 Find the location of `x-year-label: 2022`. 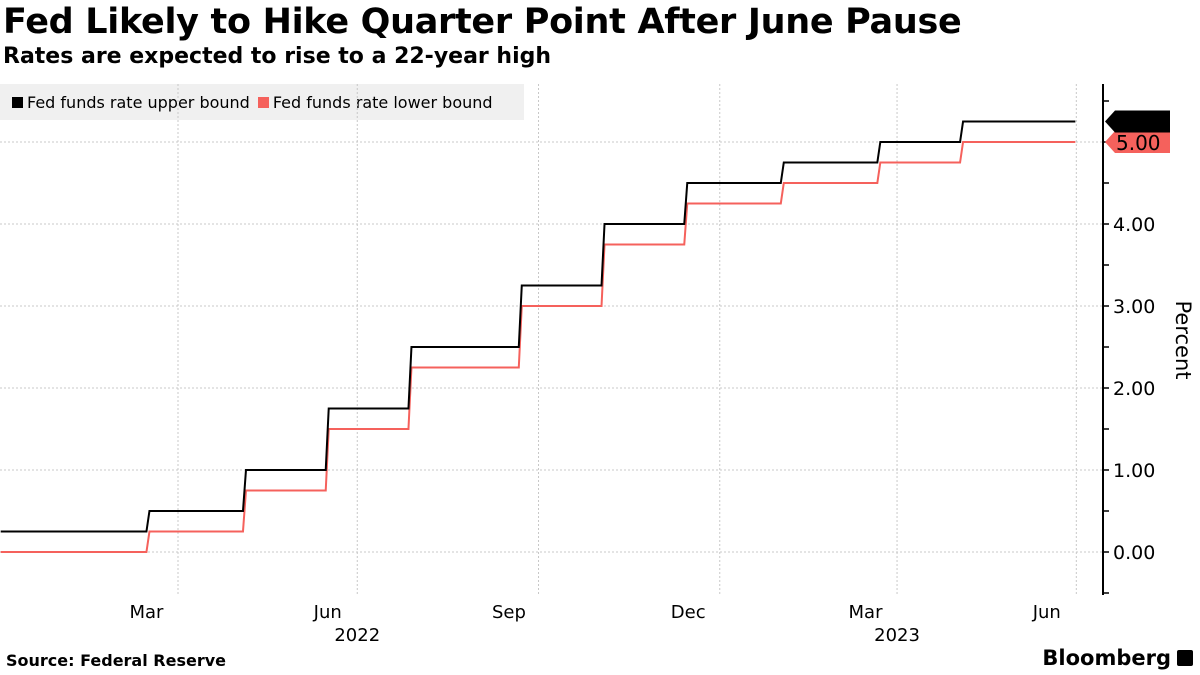

x-year-label: 2022 is located at coordinates (357, 635).